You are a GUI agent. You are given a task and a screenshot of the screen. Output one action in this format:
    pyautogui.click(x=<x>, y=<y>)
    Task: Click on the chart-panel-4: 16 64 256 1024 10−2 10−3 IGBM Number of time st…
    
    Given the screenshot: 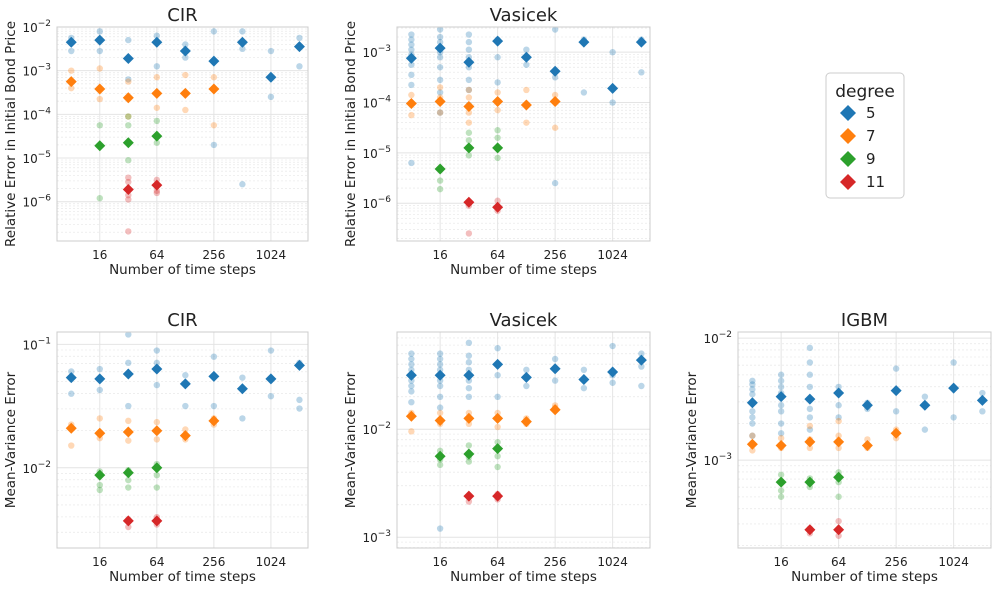 What is the action you would take?
    pyautogui.click(x=838, y=447)
    